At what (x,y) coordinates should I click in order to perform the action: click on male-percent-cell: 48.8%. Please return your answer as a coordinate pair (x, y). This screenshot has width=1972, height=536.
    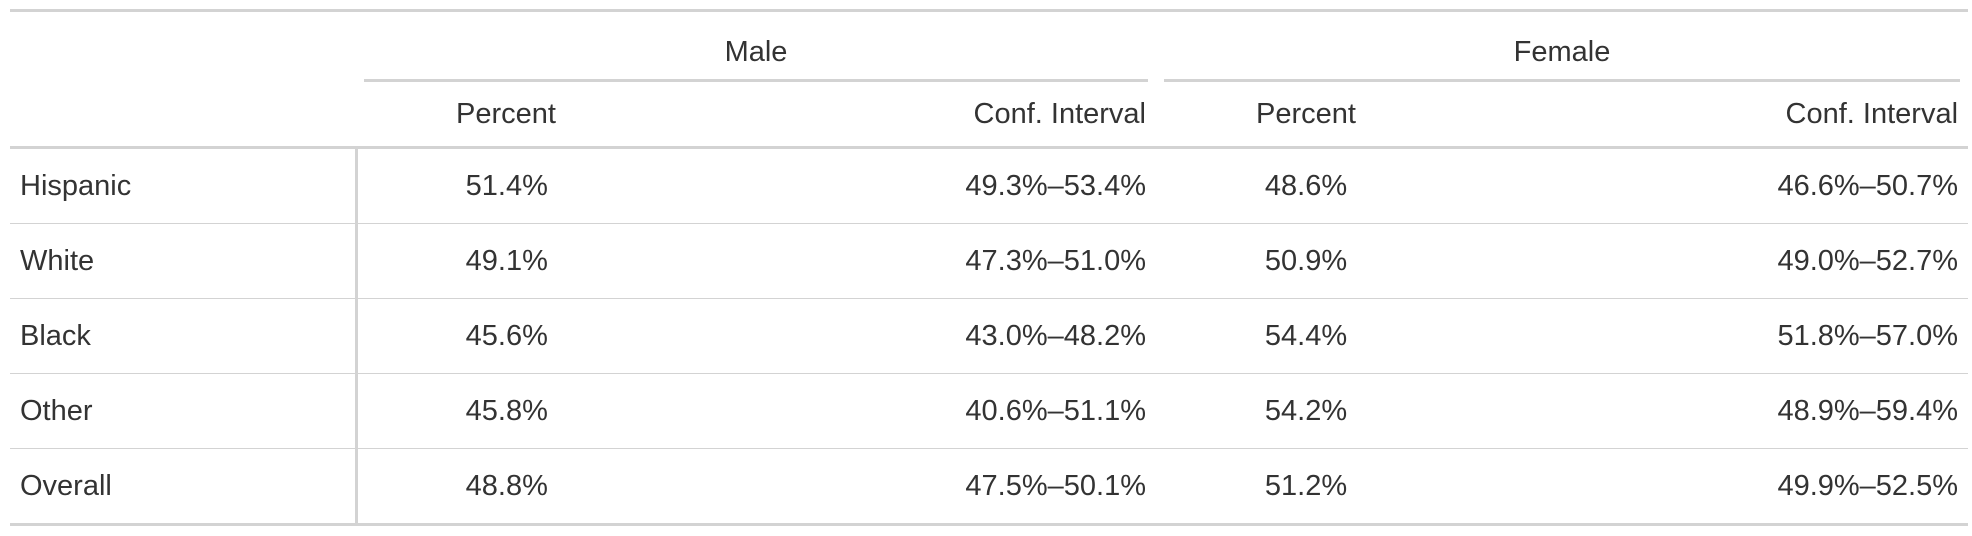
    Looking at the image, I should click on (506, 485).